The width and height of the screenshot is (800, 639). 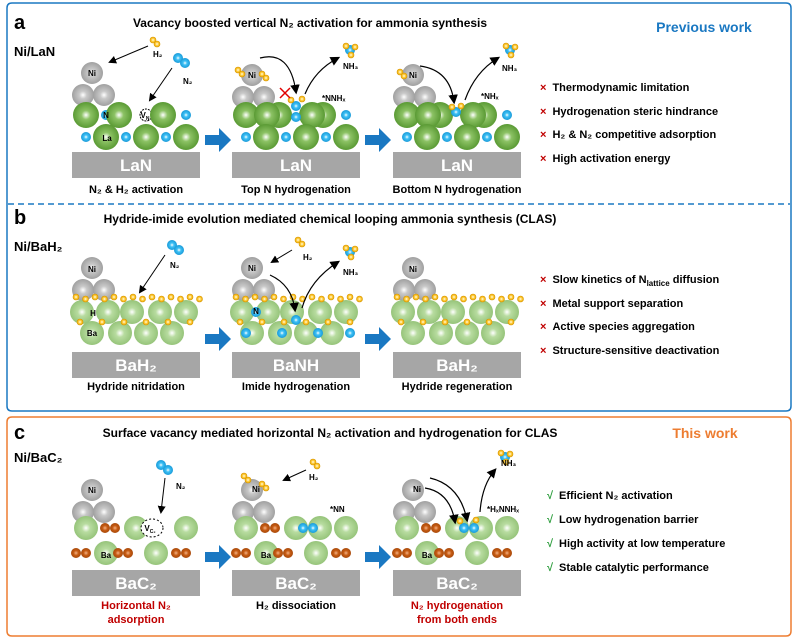 I want to click on svg-text:×Slow kinetics of Nlattice dif: × Slow kinetics of Nlattice diffusion, so click(x=629, y=281).